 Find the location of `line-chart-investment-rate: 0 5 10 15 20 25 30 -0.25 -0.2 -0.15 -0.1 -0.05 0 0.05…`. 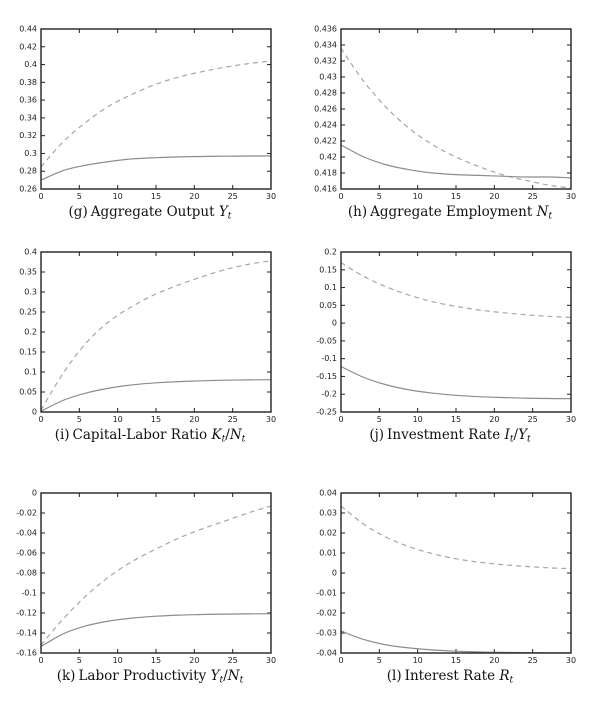

line-chart-investment-rate: 0 5 10 15 20 25 30 -0.25 -0.2 -0.15 -0.1 -0.05 0 0.05… is located at coordinates (446, 336).